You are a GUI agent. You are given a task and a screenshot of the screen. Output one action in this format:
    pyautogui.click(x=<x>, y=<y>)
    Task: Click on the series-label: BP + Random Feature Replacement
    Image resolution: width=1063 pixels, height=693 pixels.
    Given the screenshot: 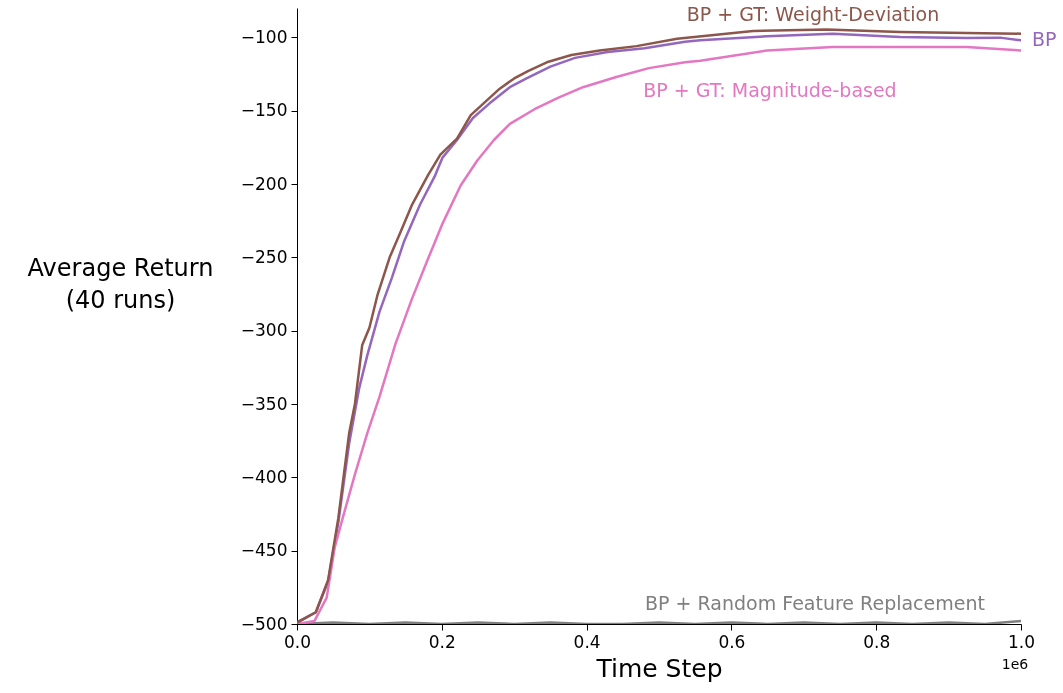 What is the action you would take?
    pyautogui.click(x=815, y=603)
    